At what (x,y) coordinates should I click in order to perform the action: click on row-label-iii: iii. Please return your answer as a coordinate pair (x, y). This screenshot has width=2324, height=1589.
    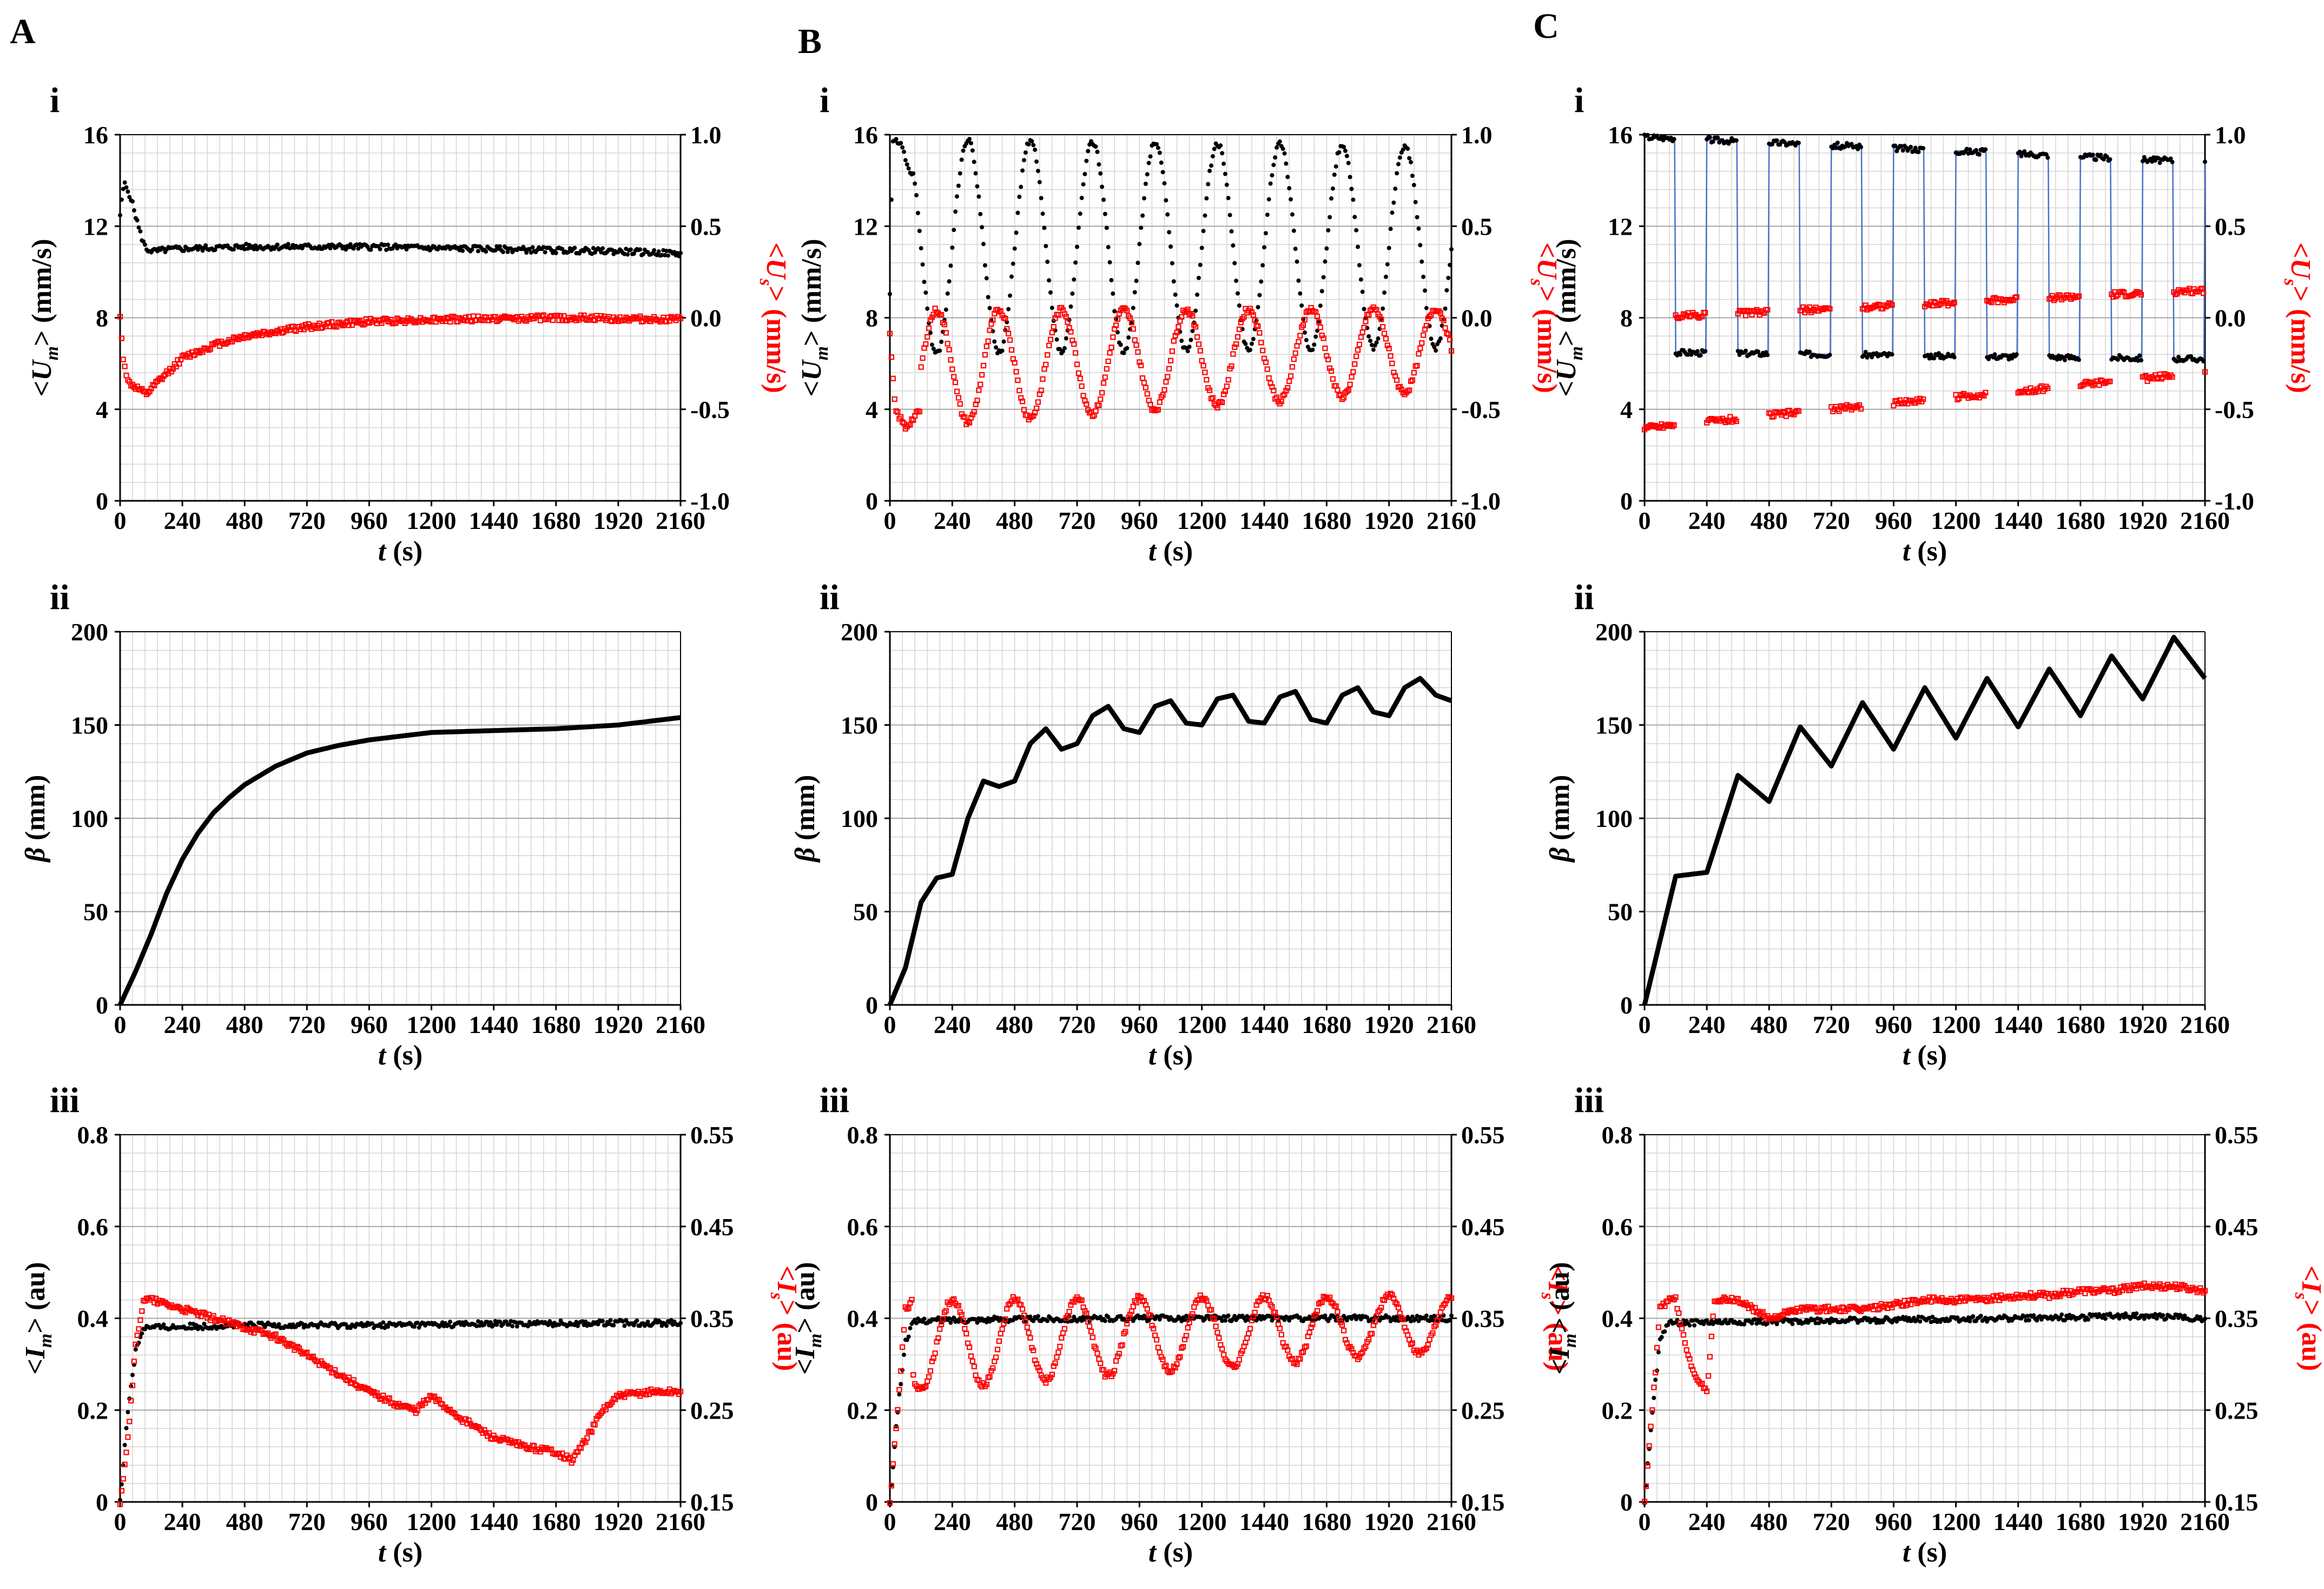
    Looking at the image, I should click on (834, 1100).